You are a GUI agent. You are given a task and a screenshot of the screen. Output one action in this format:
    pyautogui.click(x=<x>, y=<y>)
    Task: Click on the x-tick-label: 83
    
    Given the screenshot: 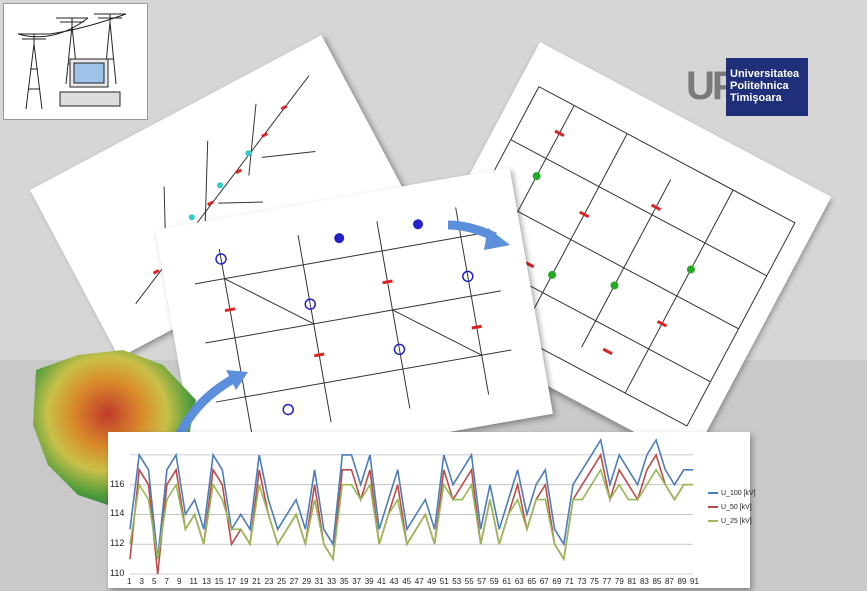 What is the action you would take?
    pyautogui.click(x=644, y=581)
    